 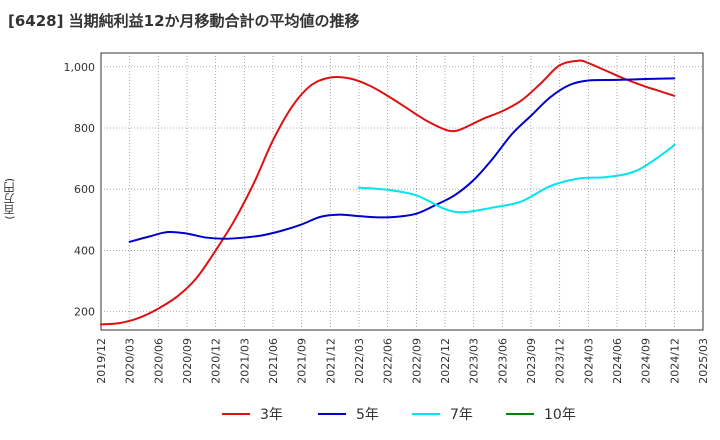 What do you see at coordinates (461, 415) in the screenshot?
I see `legend-label-7yr: 7年` at bounding box center [461, 415].